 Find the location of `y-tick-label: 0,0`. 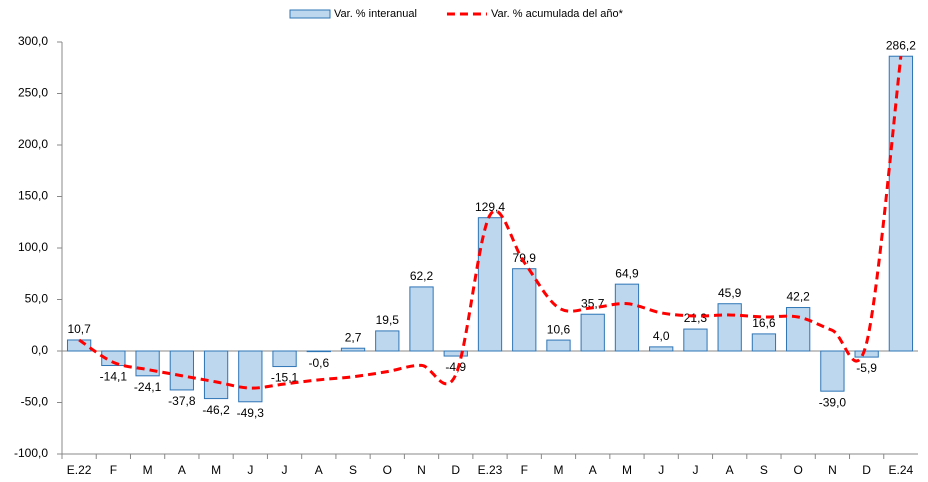

y-tick-label: 0,0 is located at coordinates (39, 350).